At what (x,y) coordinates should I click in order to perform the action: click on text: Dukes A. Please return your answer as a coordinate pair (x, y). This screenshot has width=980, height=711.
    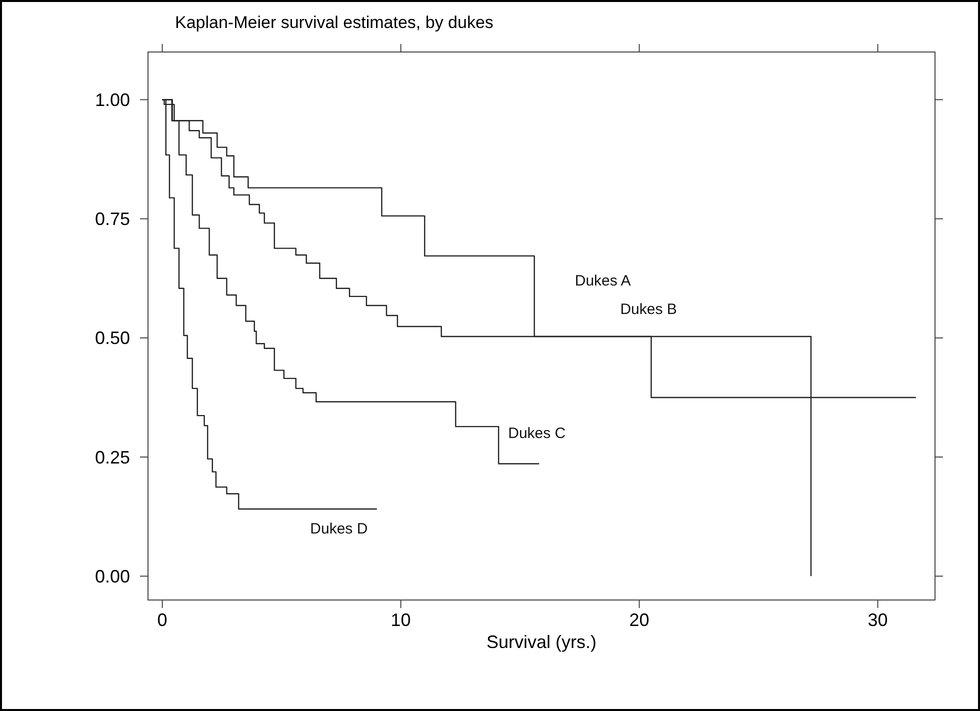
    Looking at the image, I should click on (602, 281).